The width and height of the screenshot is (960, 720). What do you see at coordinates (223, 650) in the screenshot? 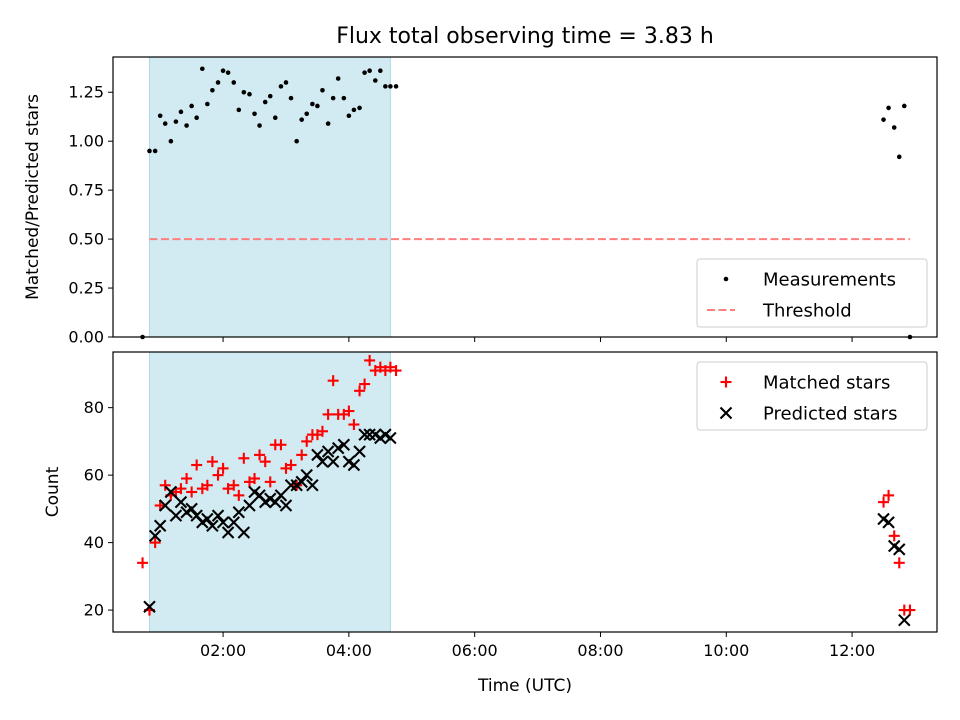
I see `x-tick-label: 02:00` at bounding box center [223, 650].